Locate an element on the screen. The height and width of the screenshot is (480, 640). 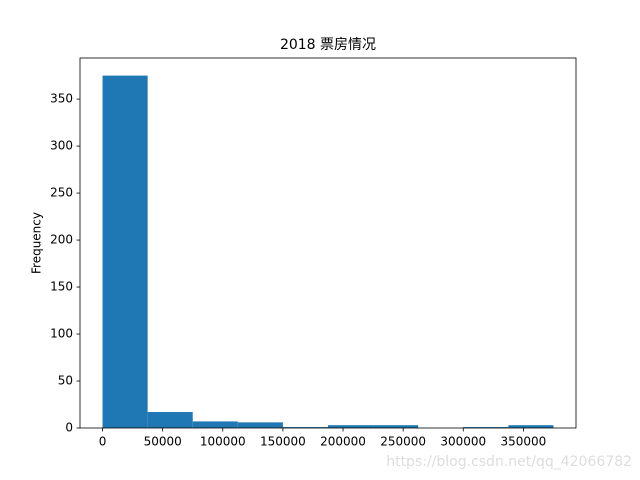
x-tick-label: 150000 is located at coordinates (283, 442).